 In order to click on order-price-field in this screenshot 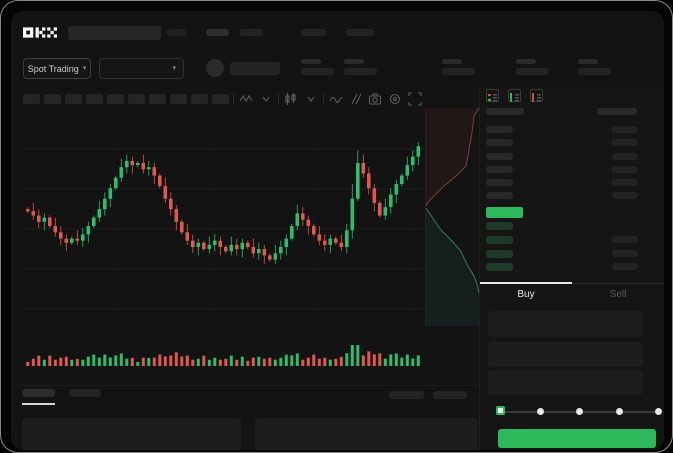, I will do `click(565, 324)`.